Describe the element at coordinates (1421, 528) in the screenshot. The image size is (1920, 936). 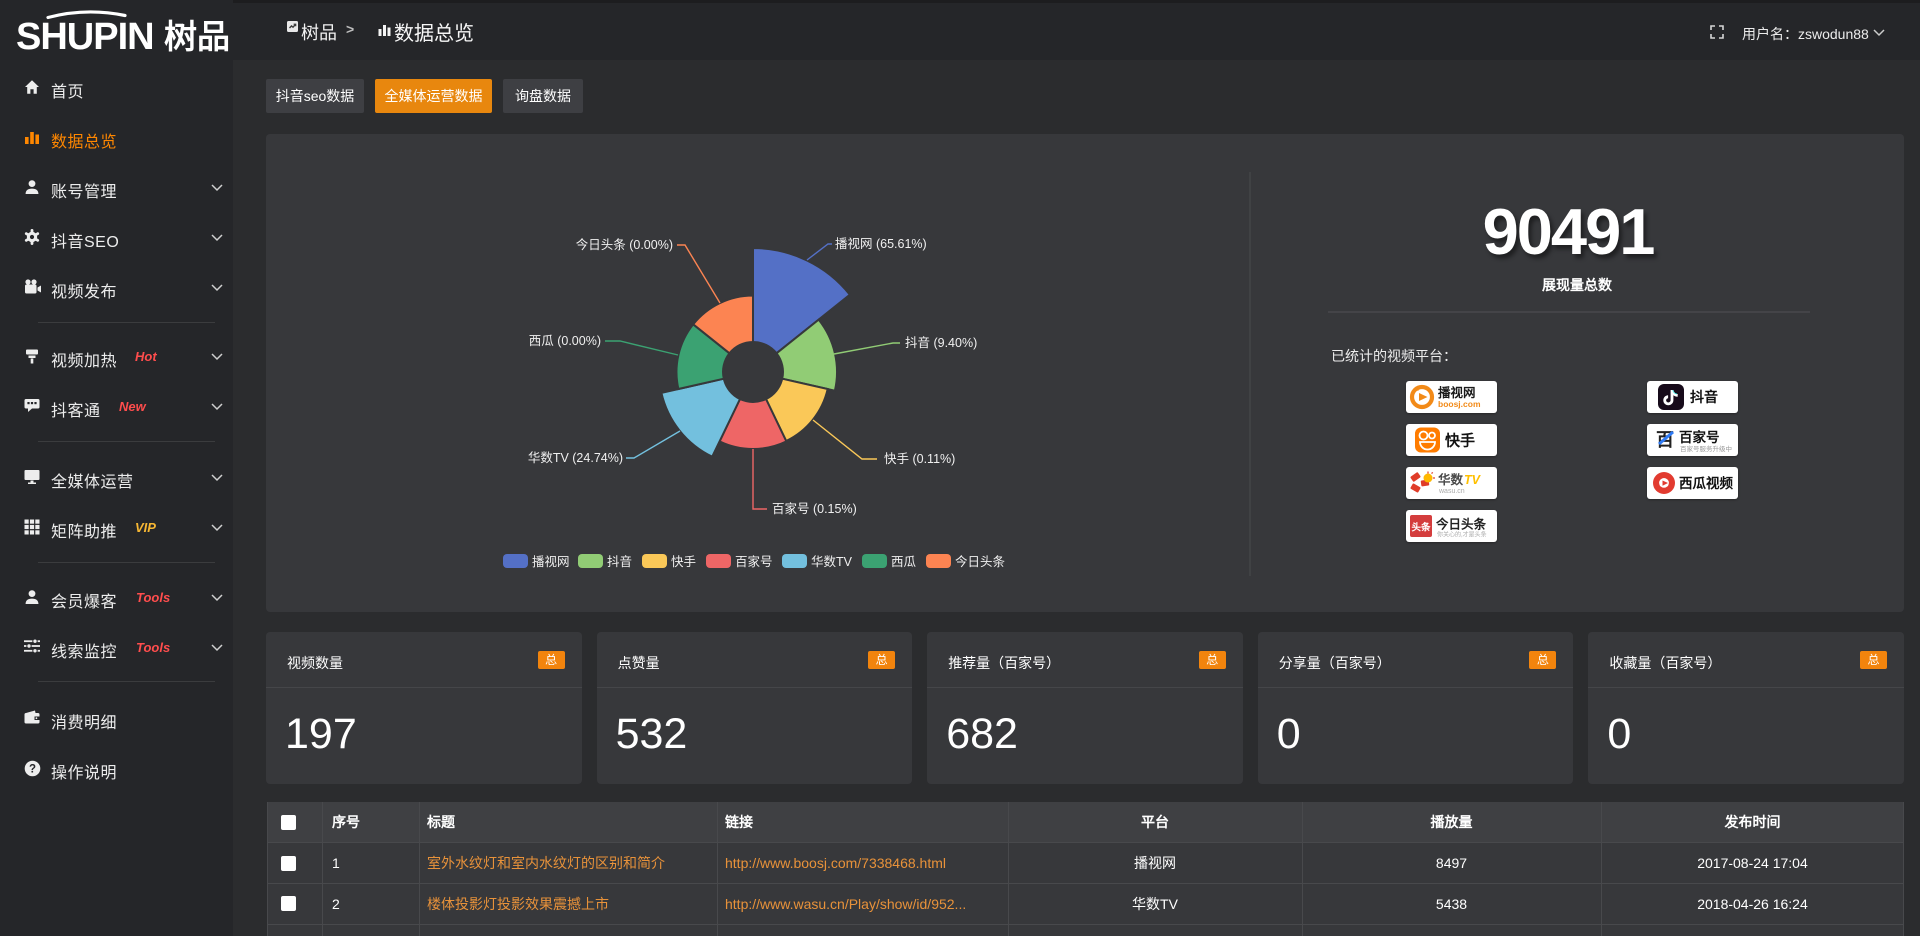
I see `svg-text: 头条` at that location.